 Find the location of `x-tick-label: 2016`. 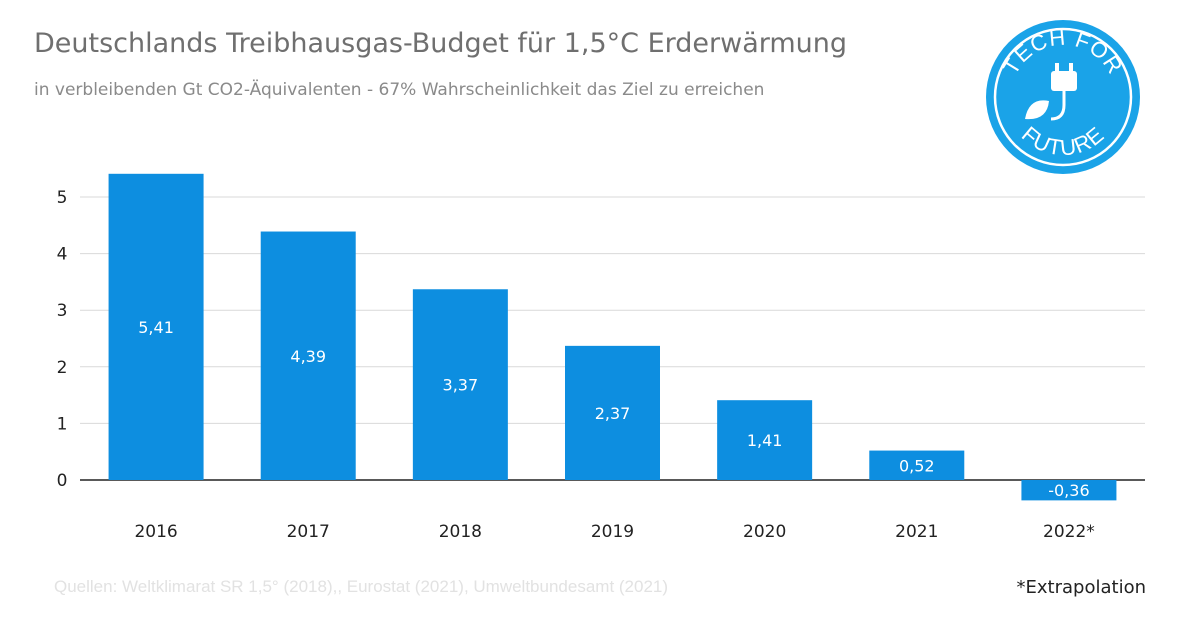

x-tick-label: 2016 is located at coordinates (155, 532).